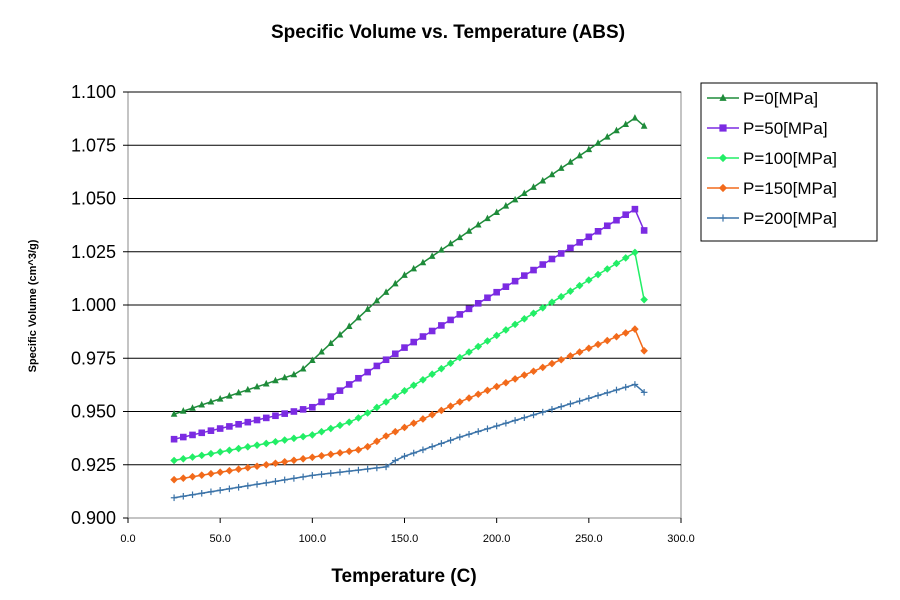  I want to click on y-axis-label: Specific Volume (cm^3/g), so click(33, 305).